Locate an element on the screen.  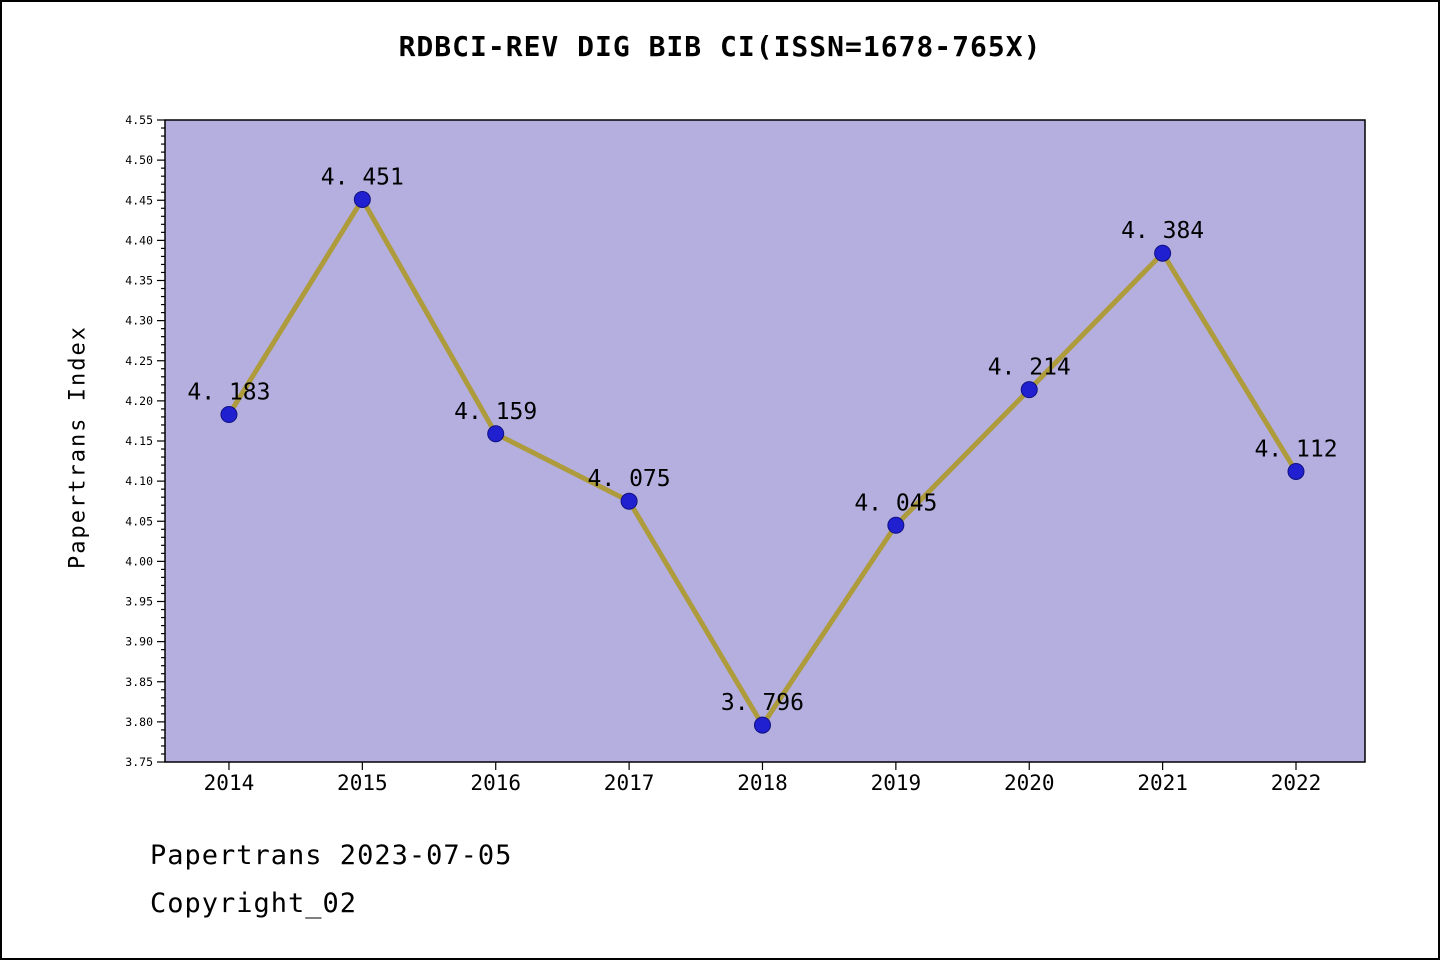
y-tick-label: 3.85 is located at coordinates (139, 682).